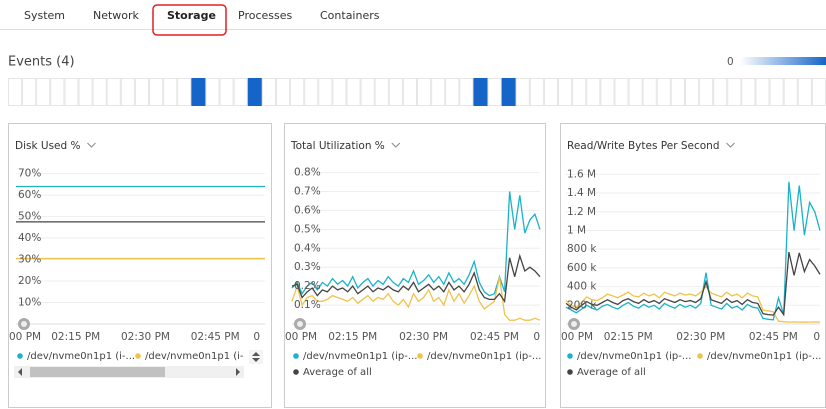 The width and height of the screenshot is (826, 409). I want to click on tab-highlight, so click(189, 20).